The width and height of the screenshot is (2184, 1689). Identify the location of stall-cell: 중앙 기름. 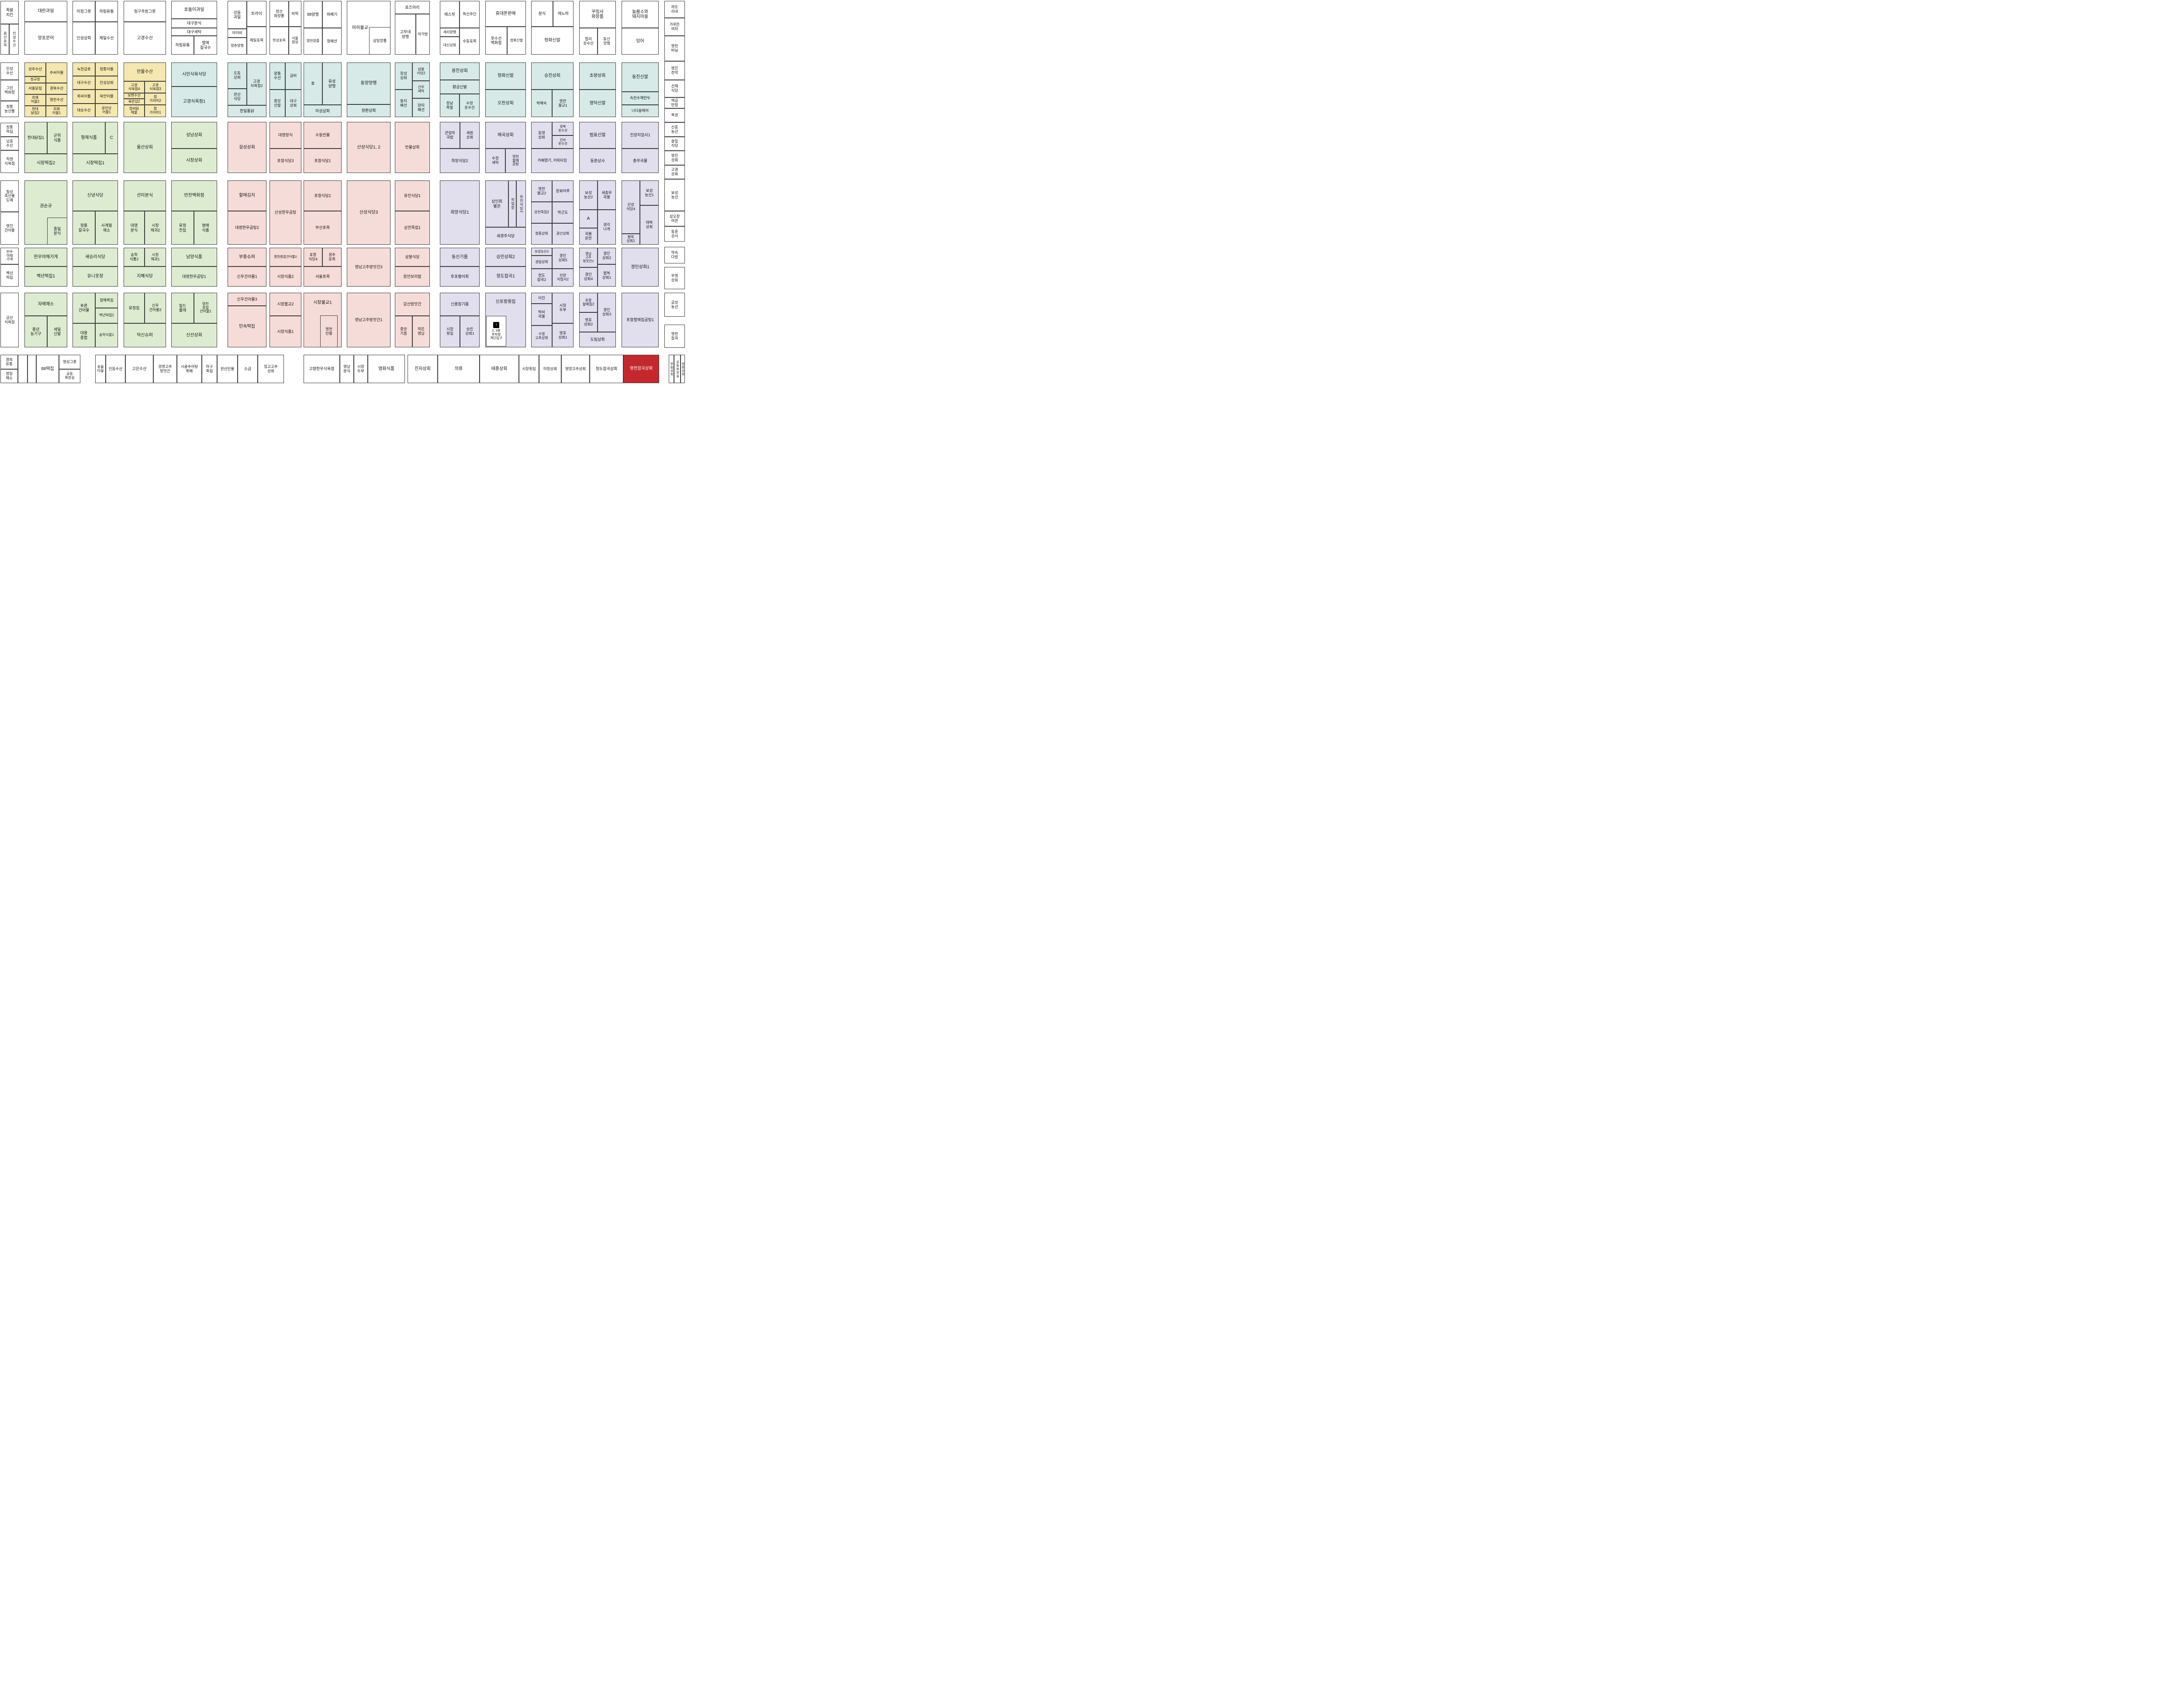
(403, 331).